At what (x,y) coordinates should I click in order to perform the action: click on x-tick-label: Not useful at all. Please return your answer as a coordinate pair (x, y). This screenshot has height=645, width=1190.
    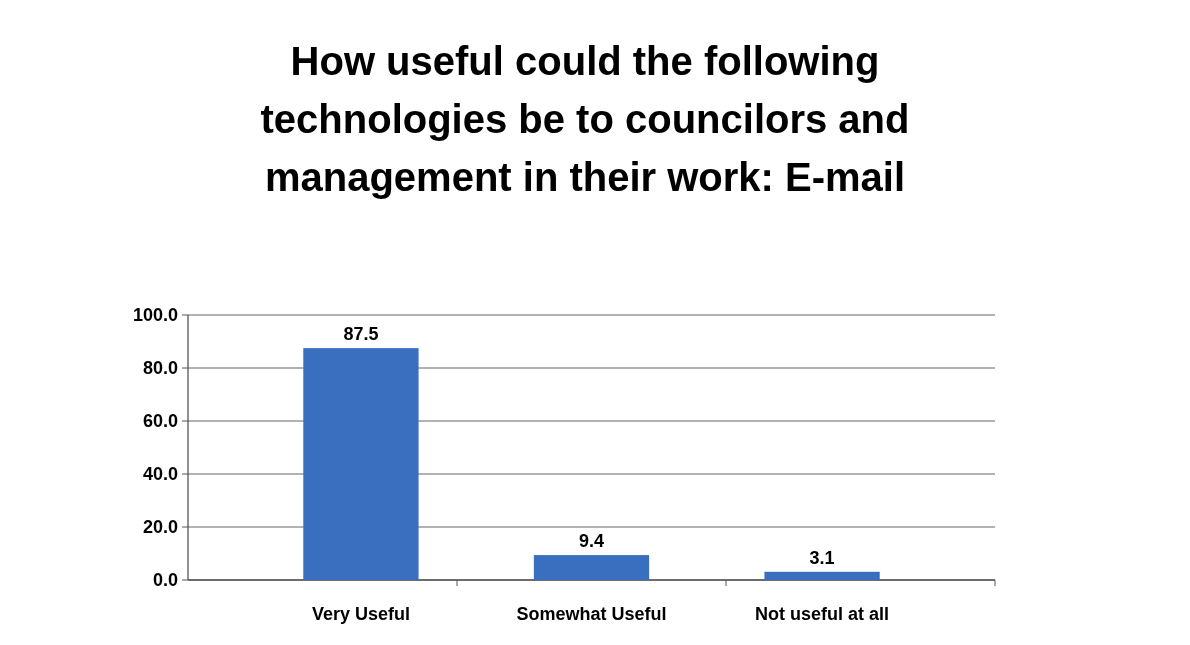
    Looking at the image, I should click on (822, 614).